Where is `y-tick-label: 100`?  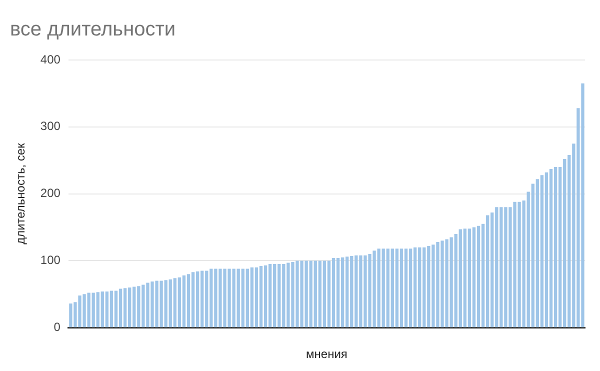 y-tick-label: 100 is located at coordinates (50, 260).